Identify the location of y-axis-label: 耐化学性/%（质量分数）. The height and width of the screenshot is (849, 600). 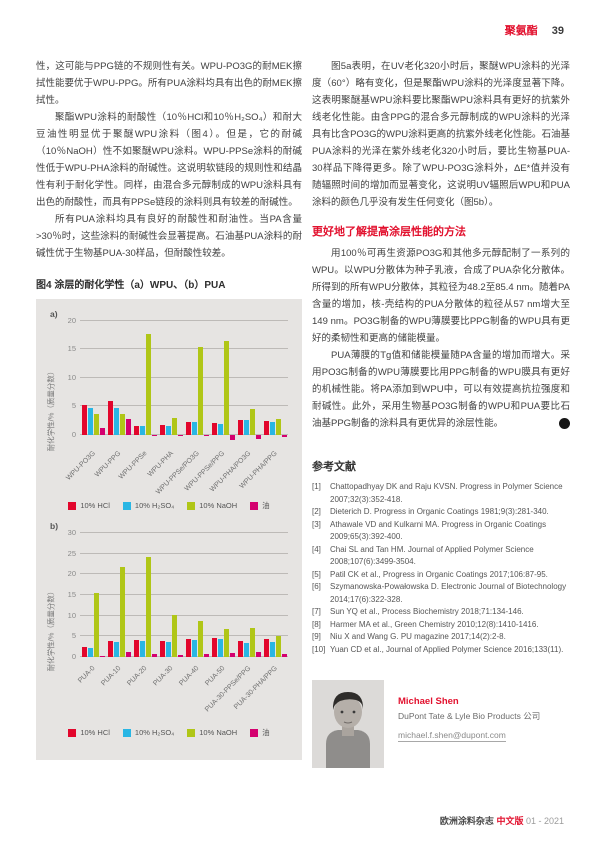
(51, 629).